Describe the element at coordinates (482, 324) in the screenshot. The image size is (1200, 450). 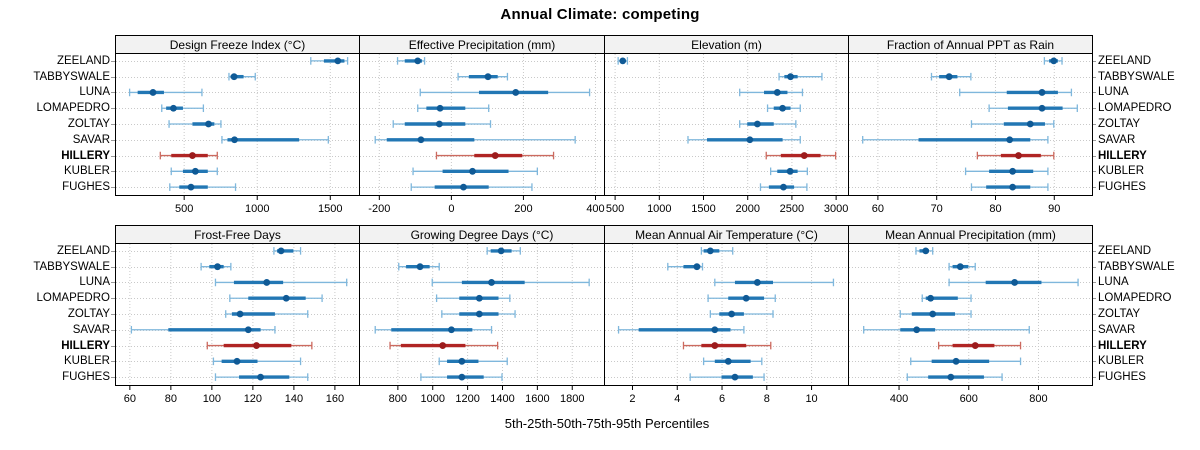
I see `panel-plot: 800 1000 1200 1400 1600 1800` at that location.